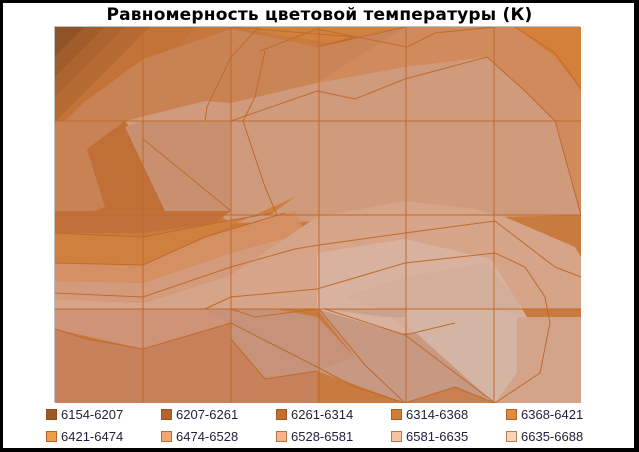 This screenshot has width=639, height=452. I want to click on legend-label: 6207-6261, so click(207, 414).